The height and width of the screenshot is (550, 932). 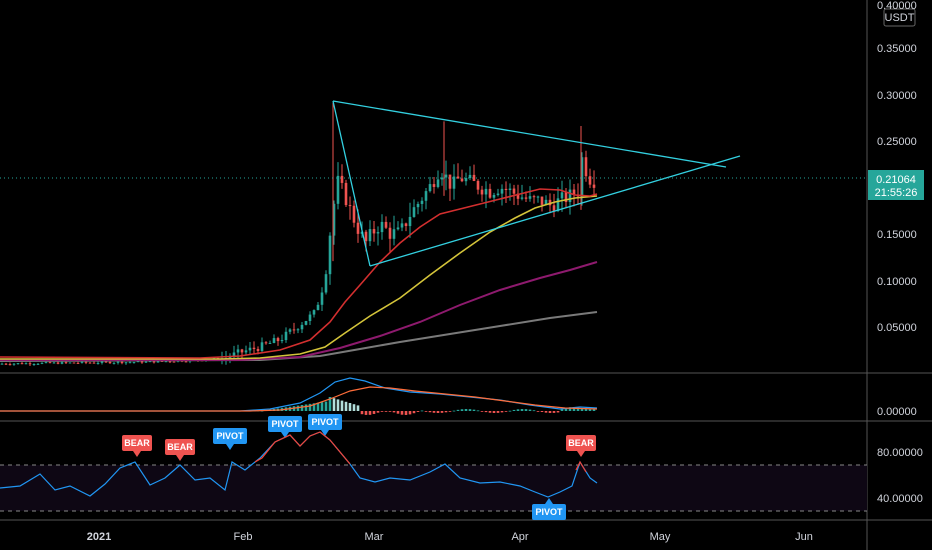 I want to click on macd-pane, so click(x=299, y=396).